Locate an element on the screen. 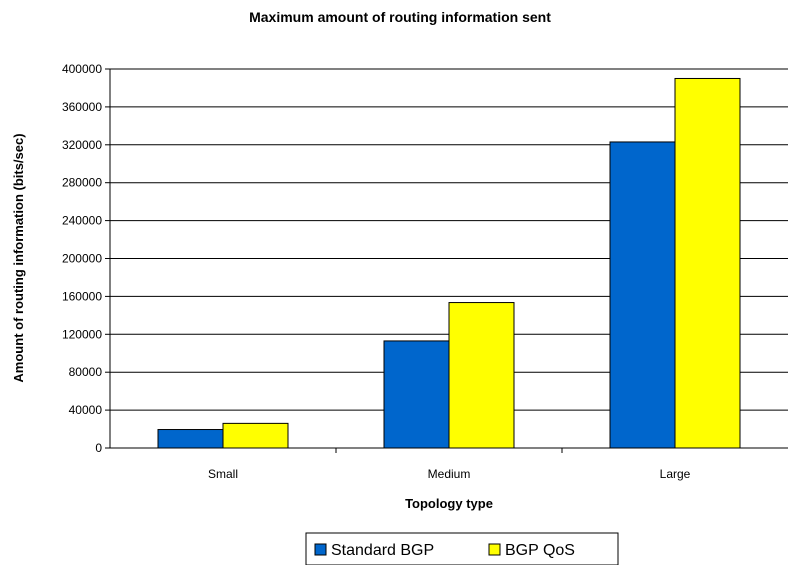  y-tick-label: 0 is located at coordinates (98, 448).